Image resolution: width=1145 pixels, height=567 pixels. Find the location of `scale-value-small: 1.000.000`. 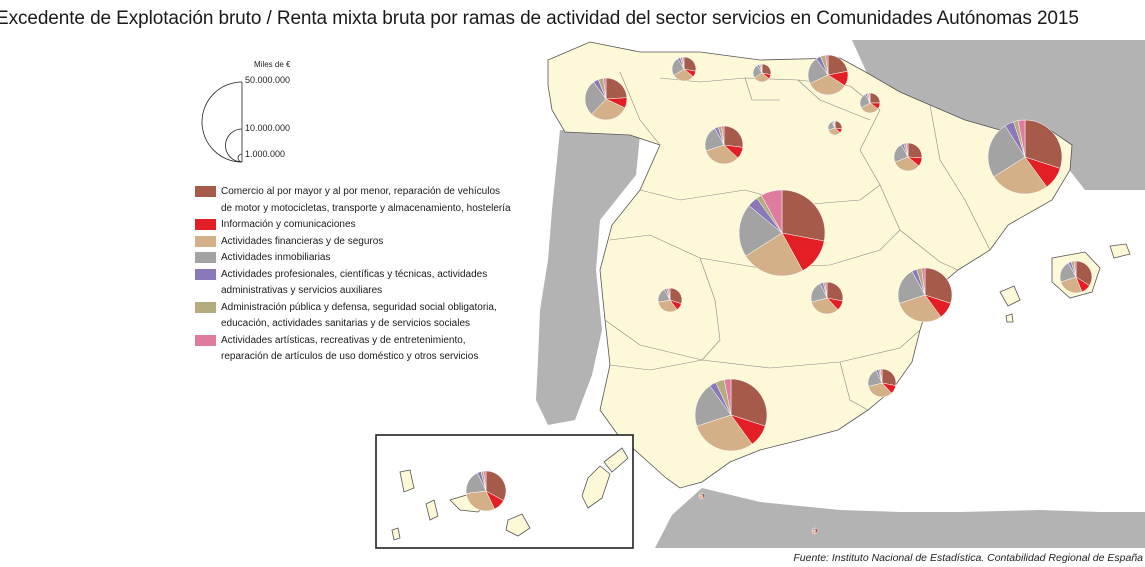

scale-value-small: 1.000.000 is located at coordinates (265, 154).